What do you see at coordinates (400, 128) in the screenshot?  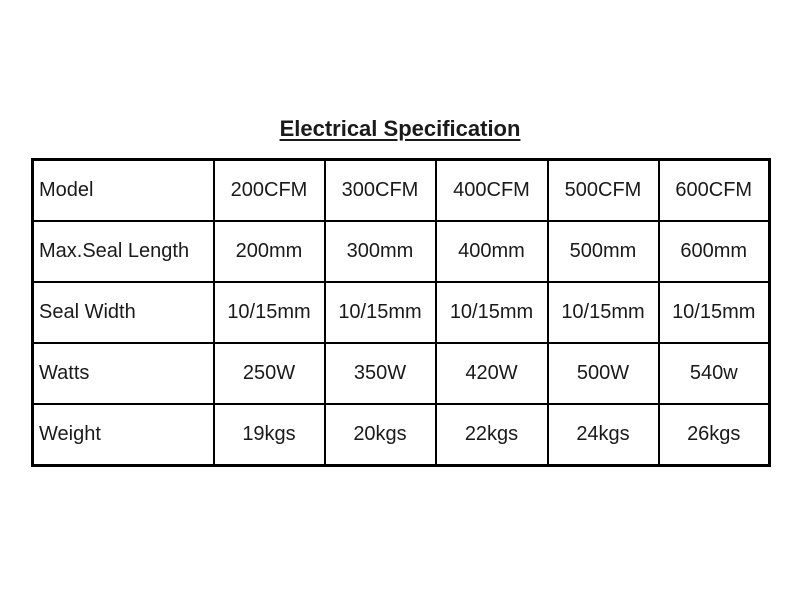 I see `page-title: Electrical Specification` at bounding box center [400, 128].